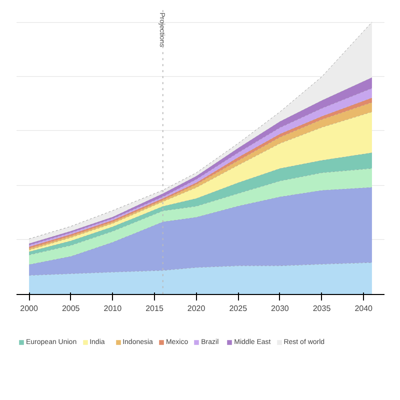 The width and height of the screenshot is (400, 400). What do you see at coordinates (280, 309) in the screenshot?
I see `x-tick-label: 2030` at bounding box center [280, 309].